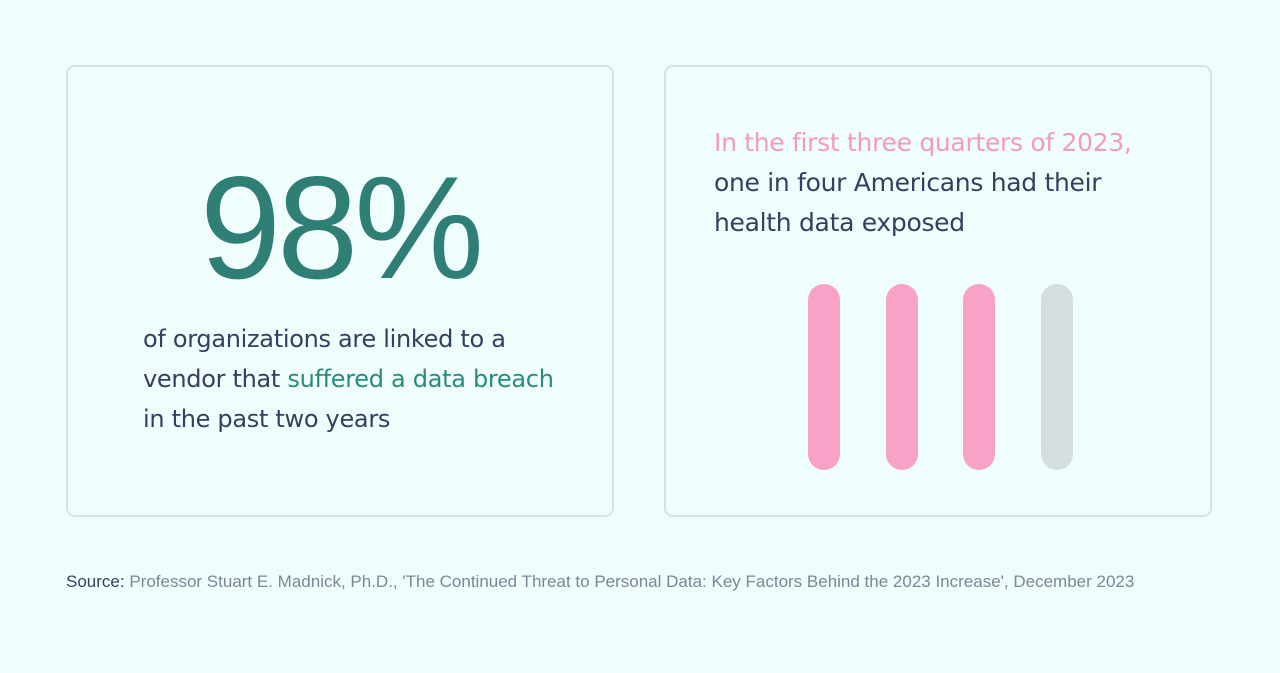  I want to click on headline-pink-part: In the first three quarters of 2023,, so click(923, 142).